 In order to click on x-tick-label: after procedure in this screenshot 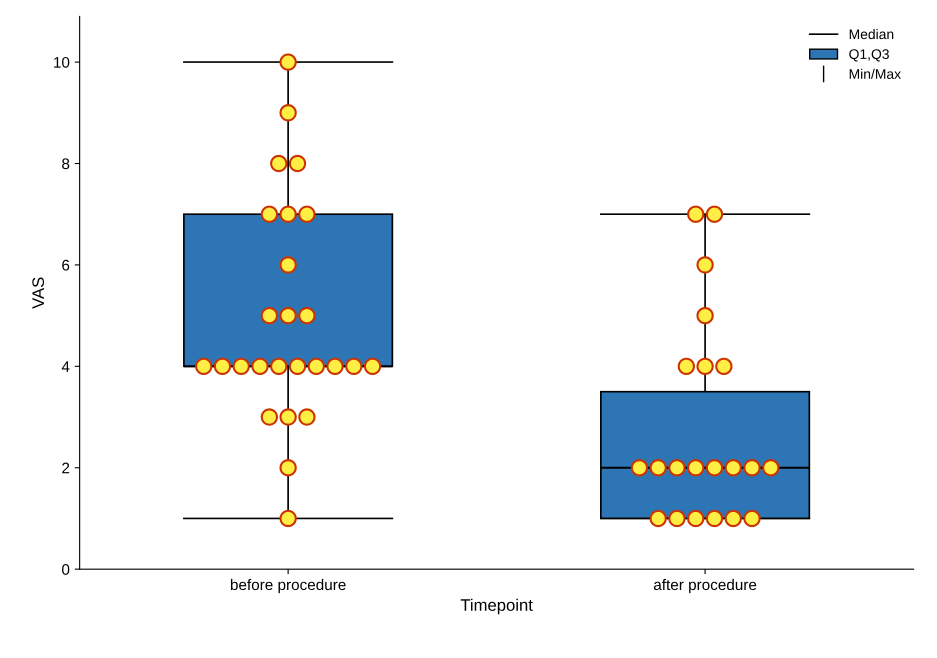, I will do `click(705, 586)`.